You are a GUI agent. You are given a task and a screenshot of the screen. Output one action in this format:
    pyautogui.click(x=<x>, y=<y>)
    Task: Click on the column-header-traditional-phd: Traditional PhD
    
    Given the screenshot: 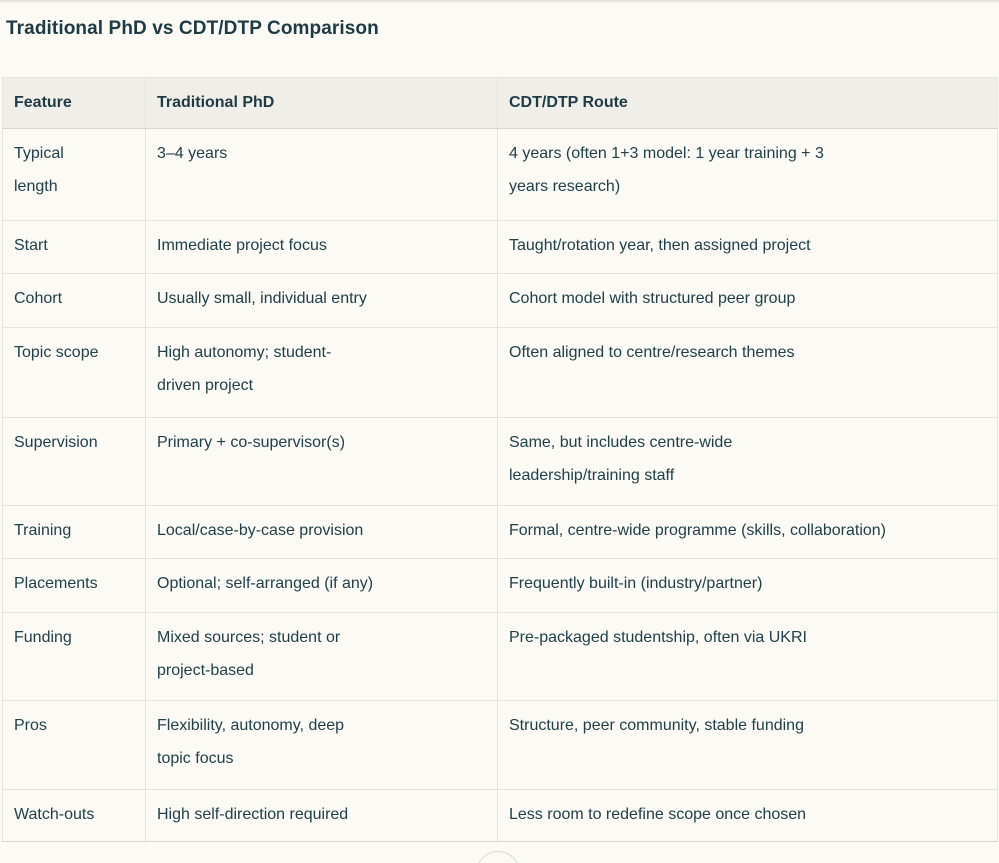 What is the action you would take?
    pyautogui.click(x=321, y=103)
    